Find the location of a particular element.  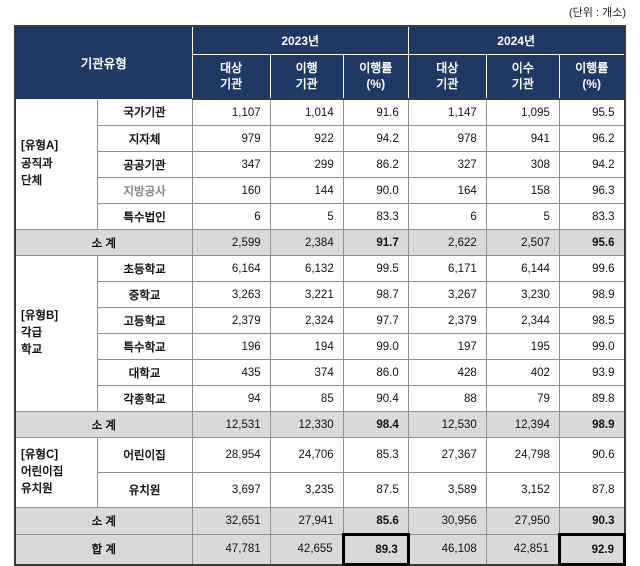

data-cell: 158 is located at coordinates (522, 190).